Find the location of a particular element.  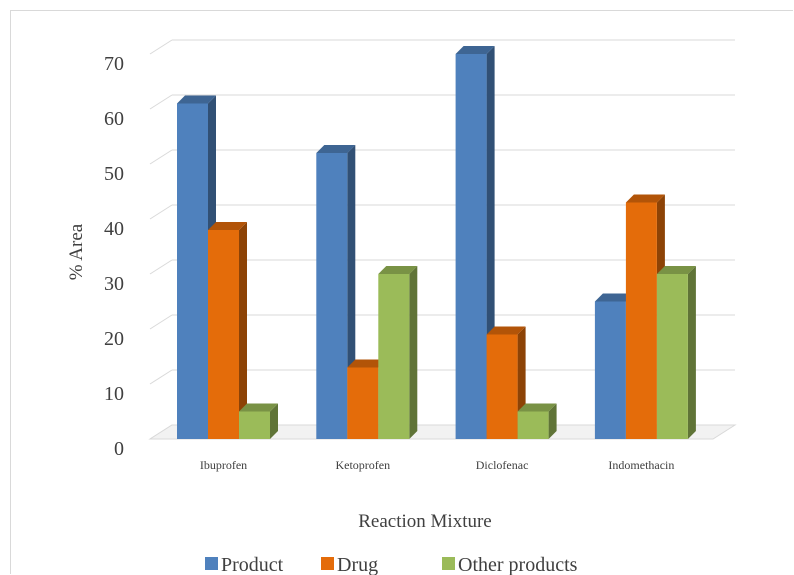

y-tick-label: 30 is located at coordinates (114, 284).